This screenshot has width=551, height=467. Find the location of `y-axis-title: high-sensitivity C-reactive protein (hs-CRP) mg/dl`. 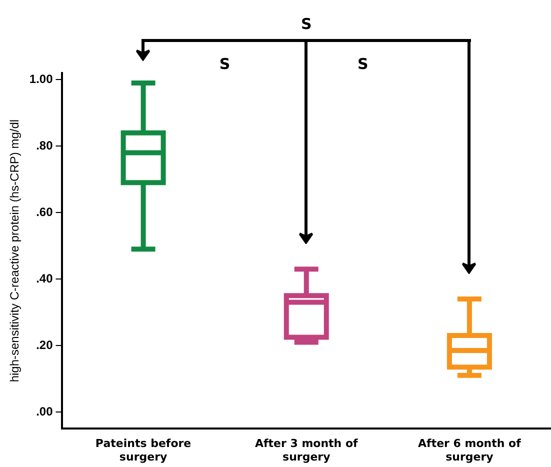

y-axis-title: high-sensitivity C-reactive protein (hs-CRP) mg/dl is located at coordinates (15, 250).